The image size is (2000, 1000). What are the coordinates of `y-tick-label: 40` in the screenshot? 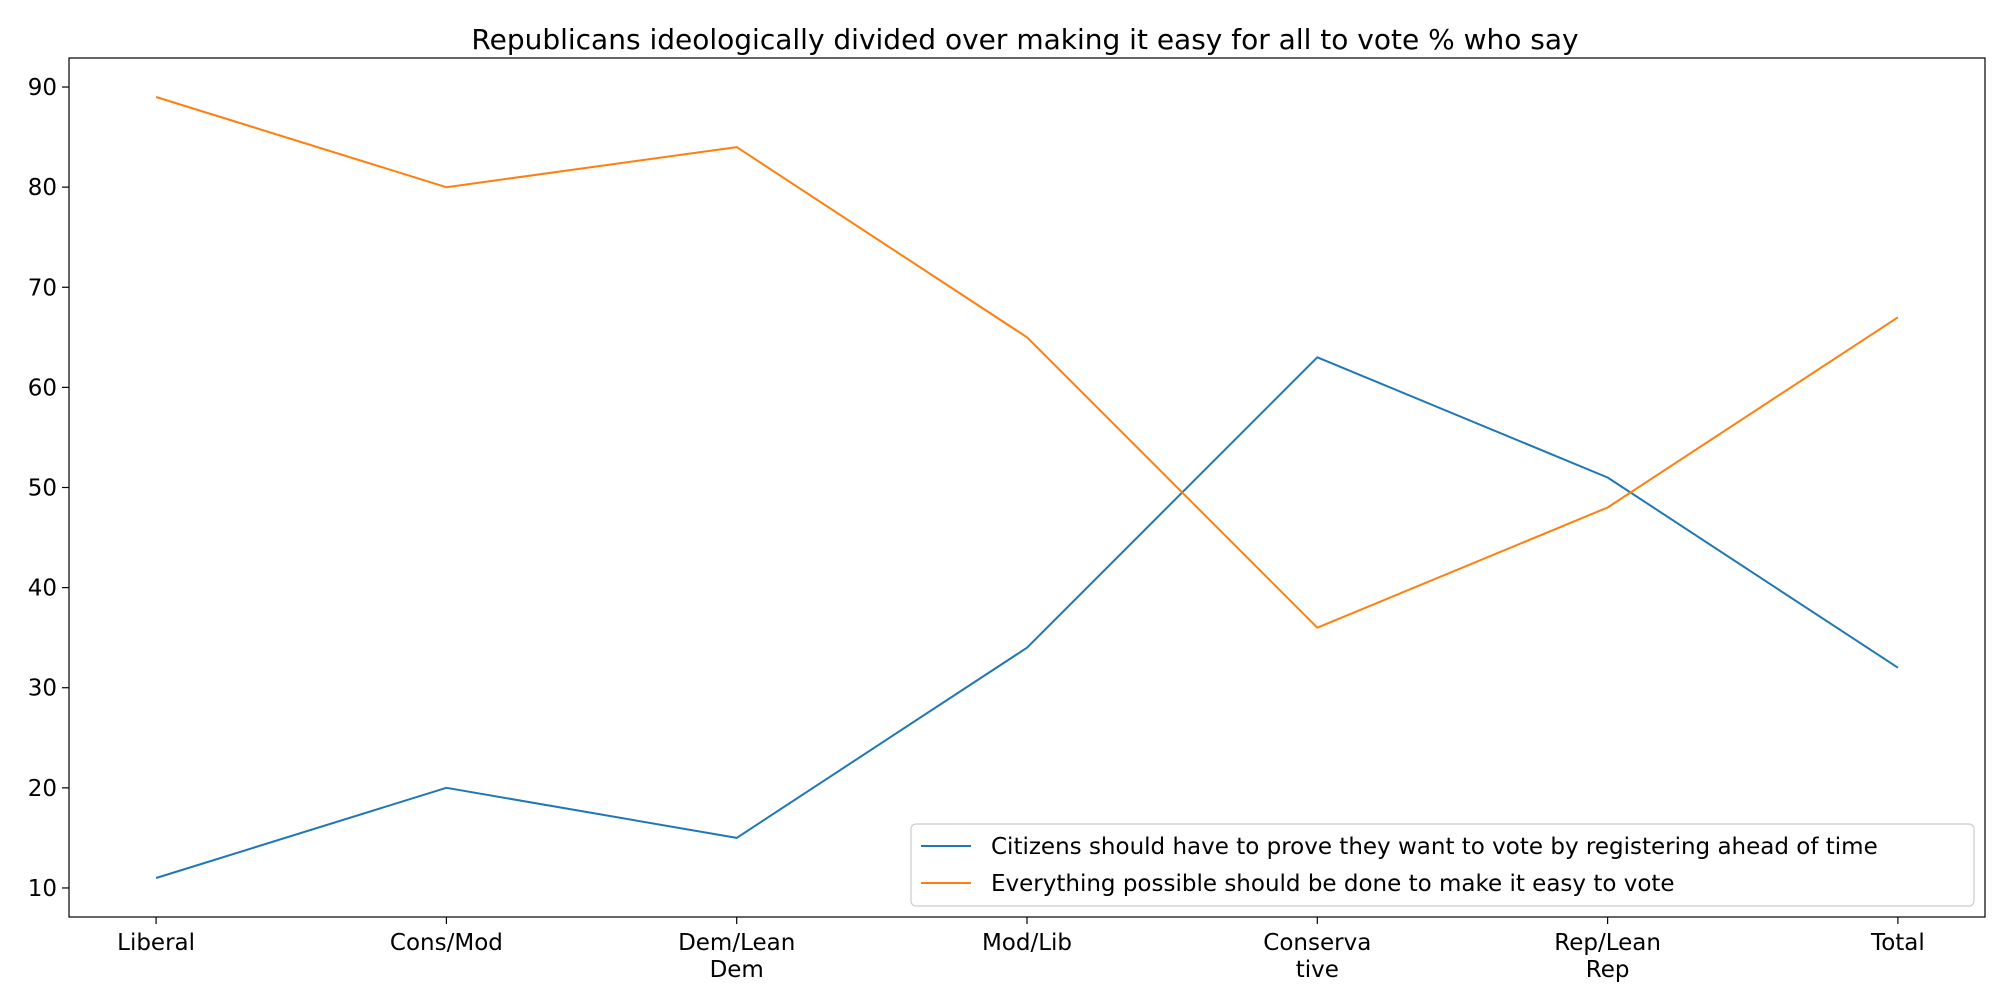 It's located at (42, 589).